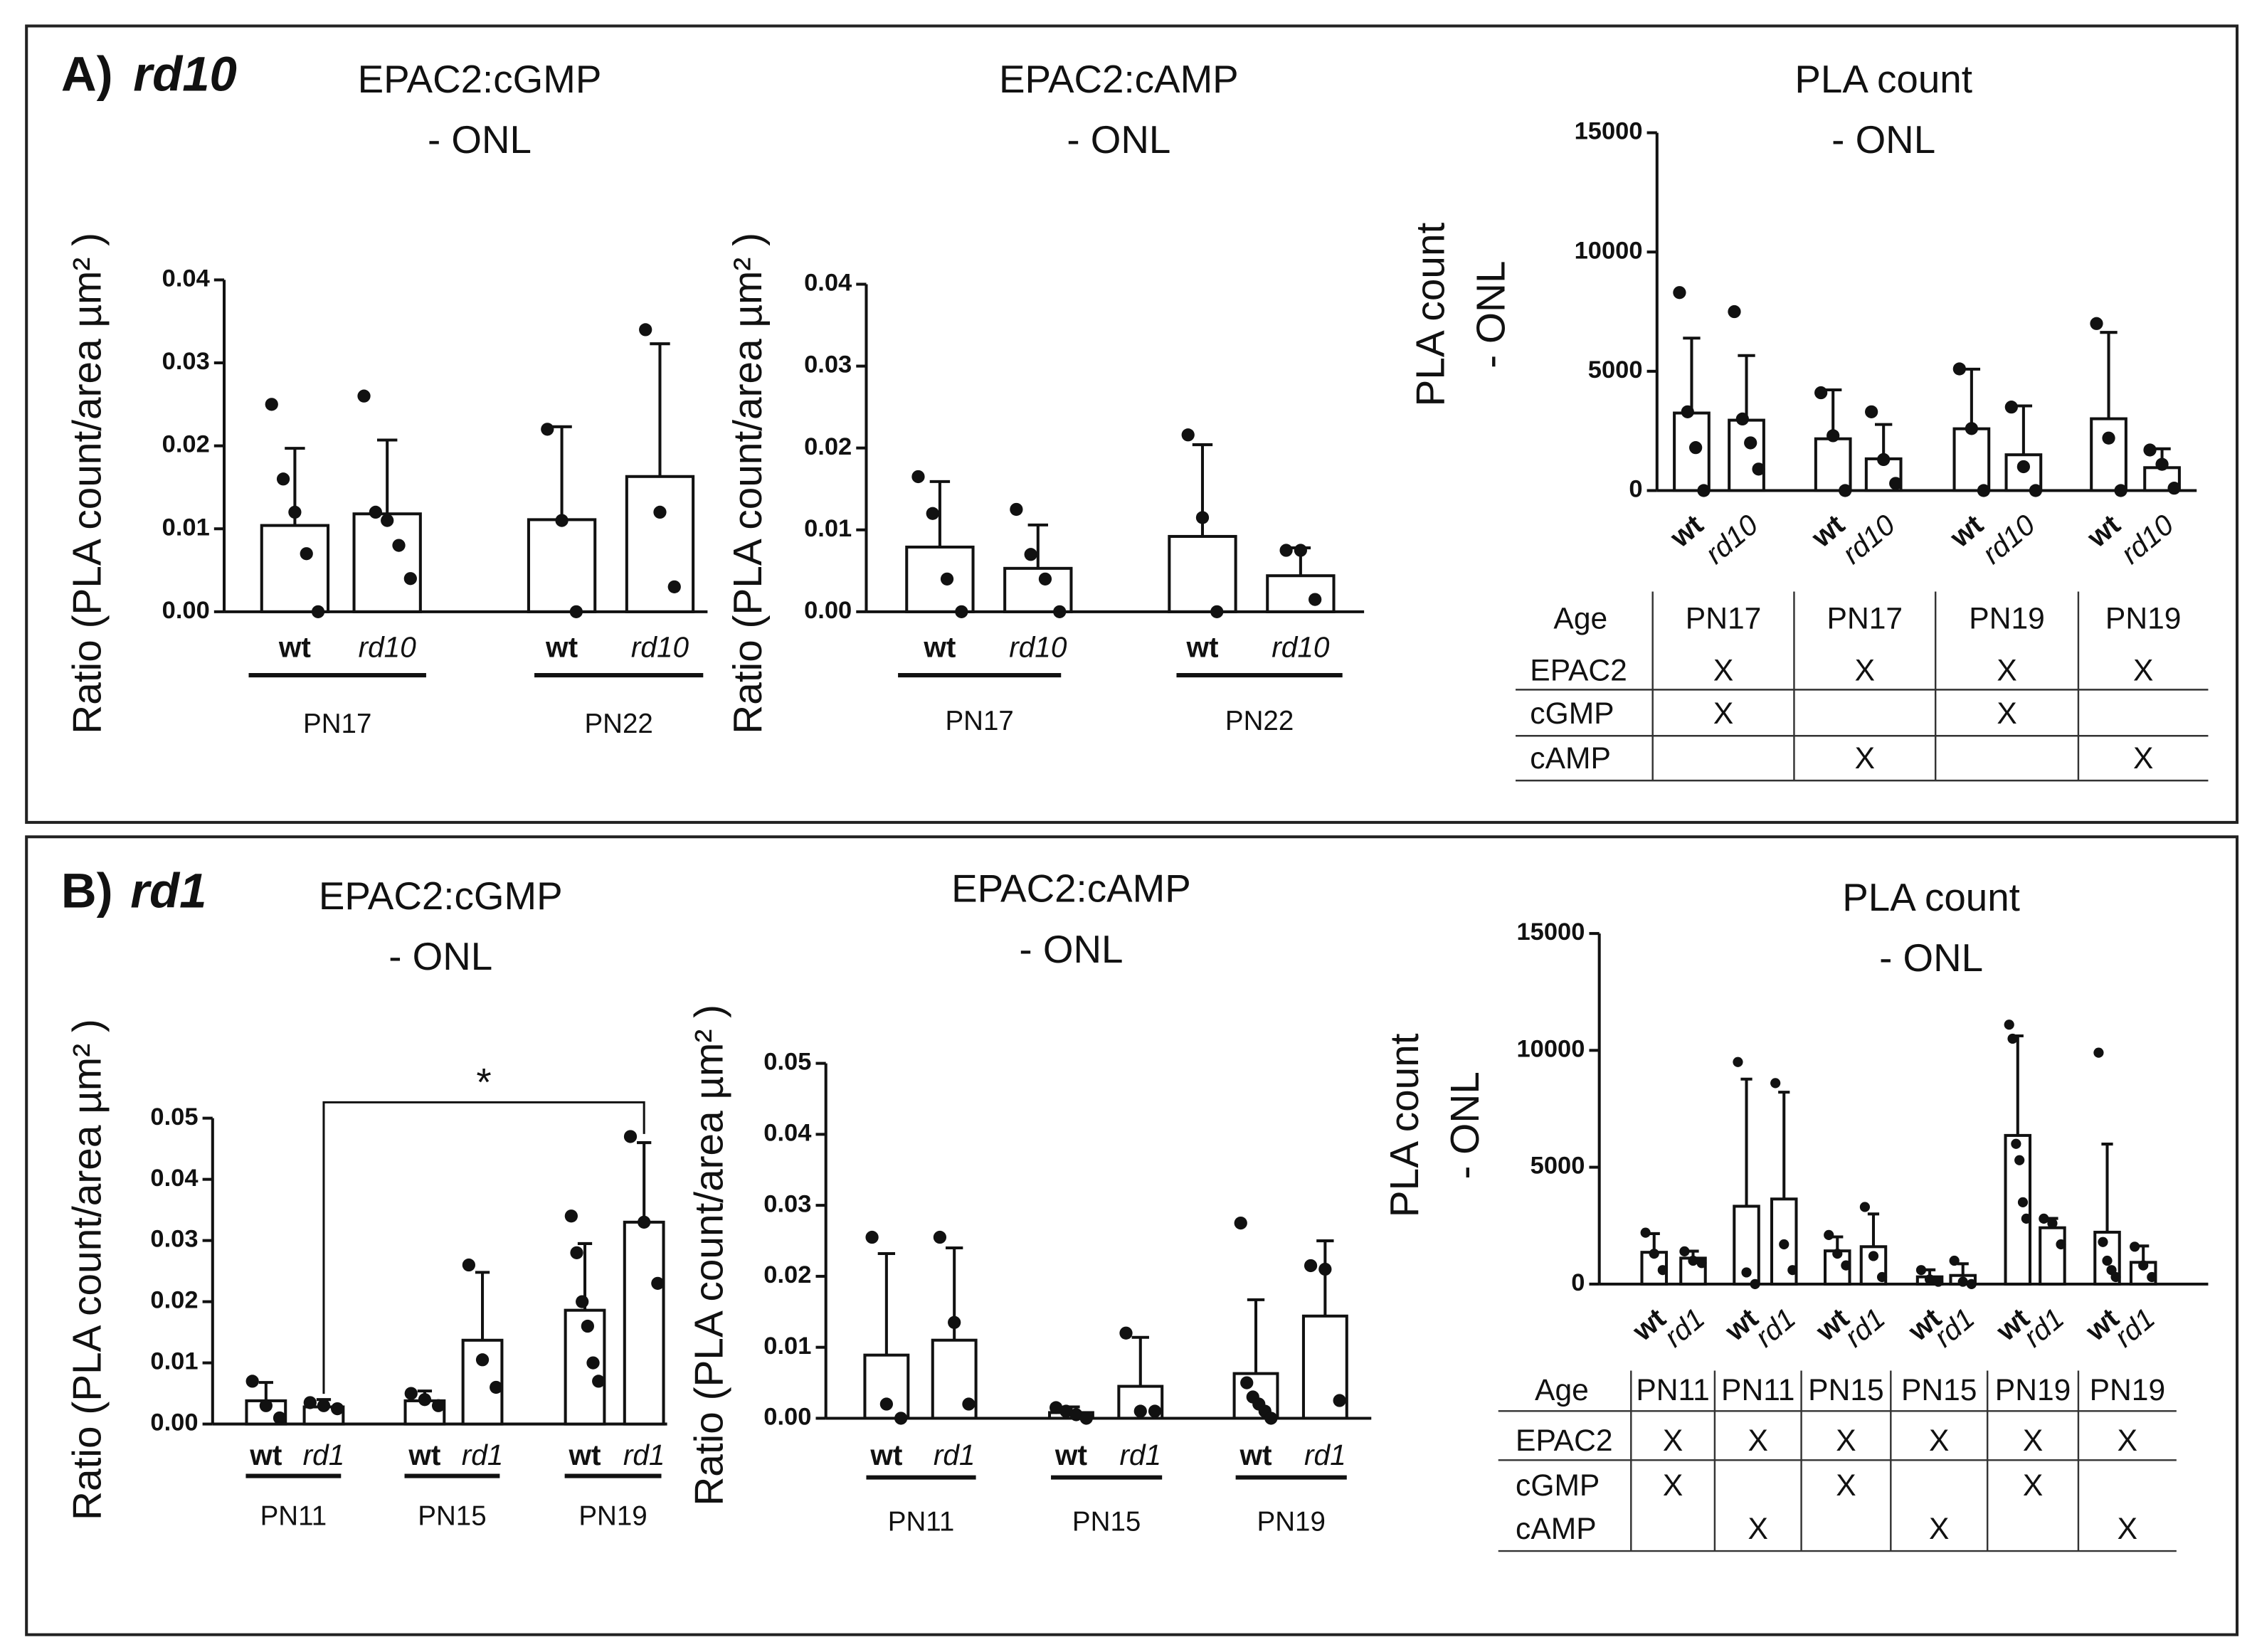  What do you see at coordinates (1757, 1390) in the screenshot?
I see `table-header: PN11` at bounding box center [1757, 1390].